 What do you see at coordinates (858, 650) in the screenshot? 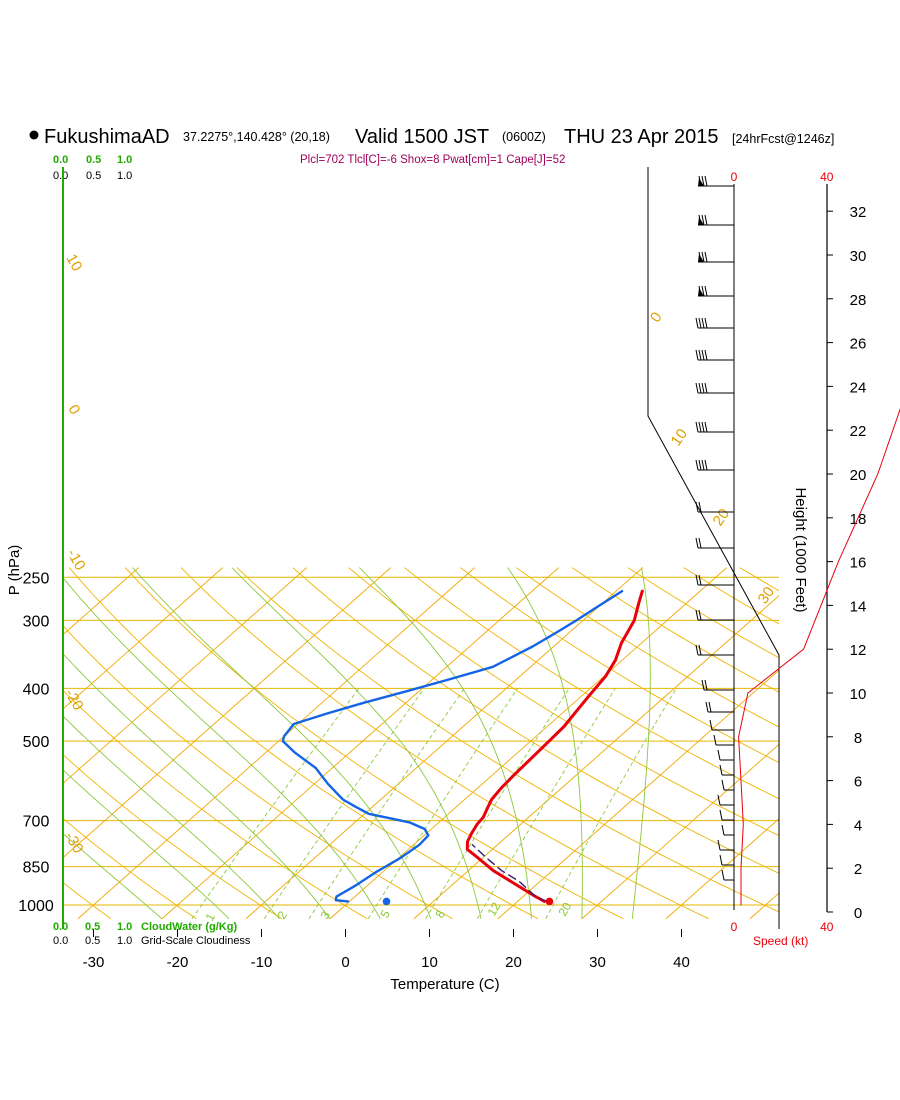
I see `height-tick-label: 12` at bounding box center [858, 650].